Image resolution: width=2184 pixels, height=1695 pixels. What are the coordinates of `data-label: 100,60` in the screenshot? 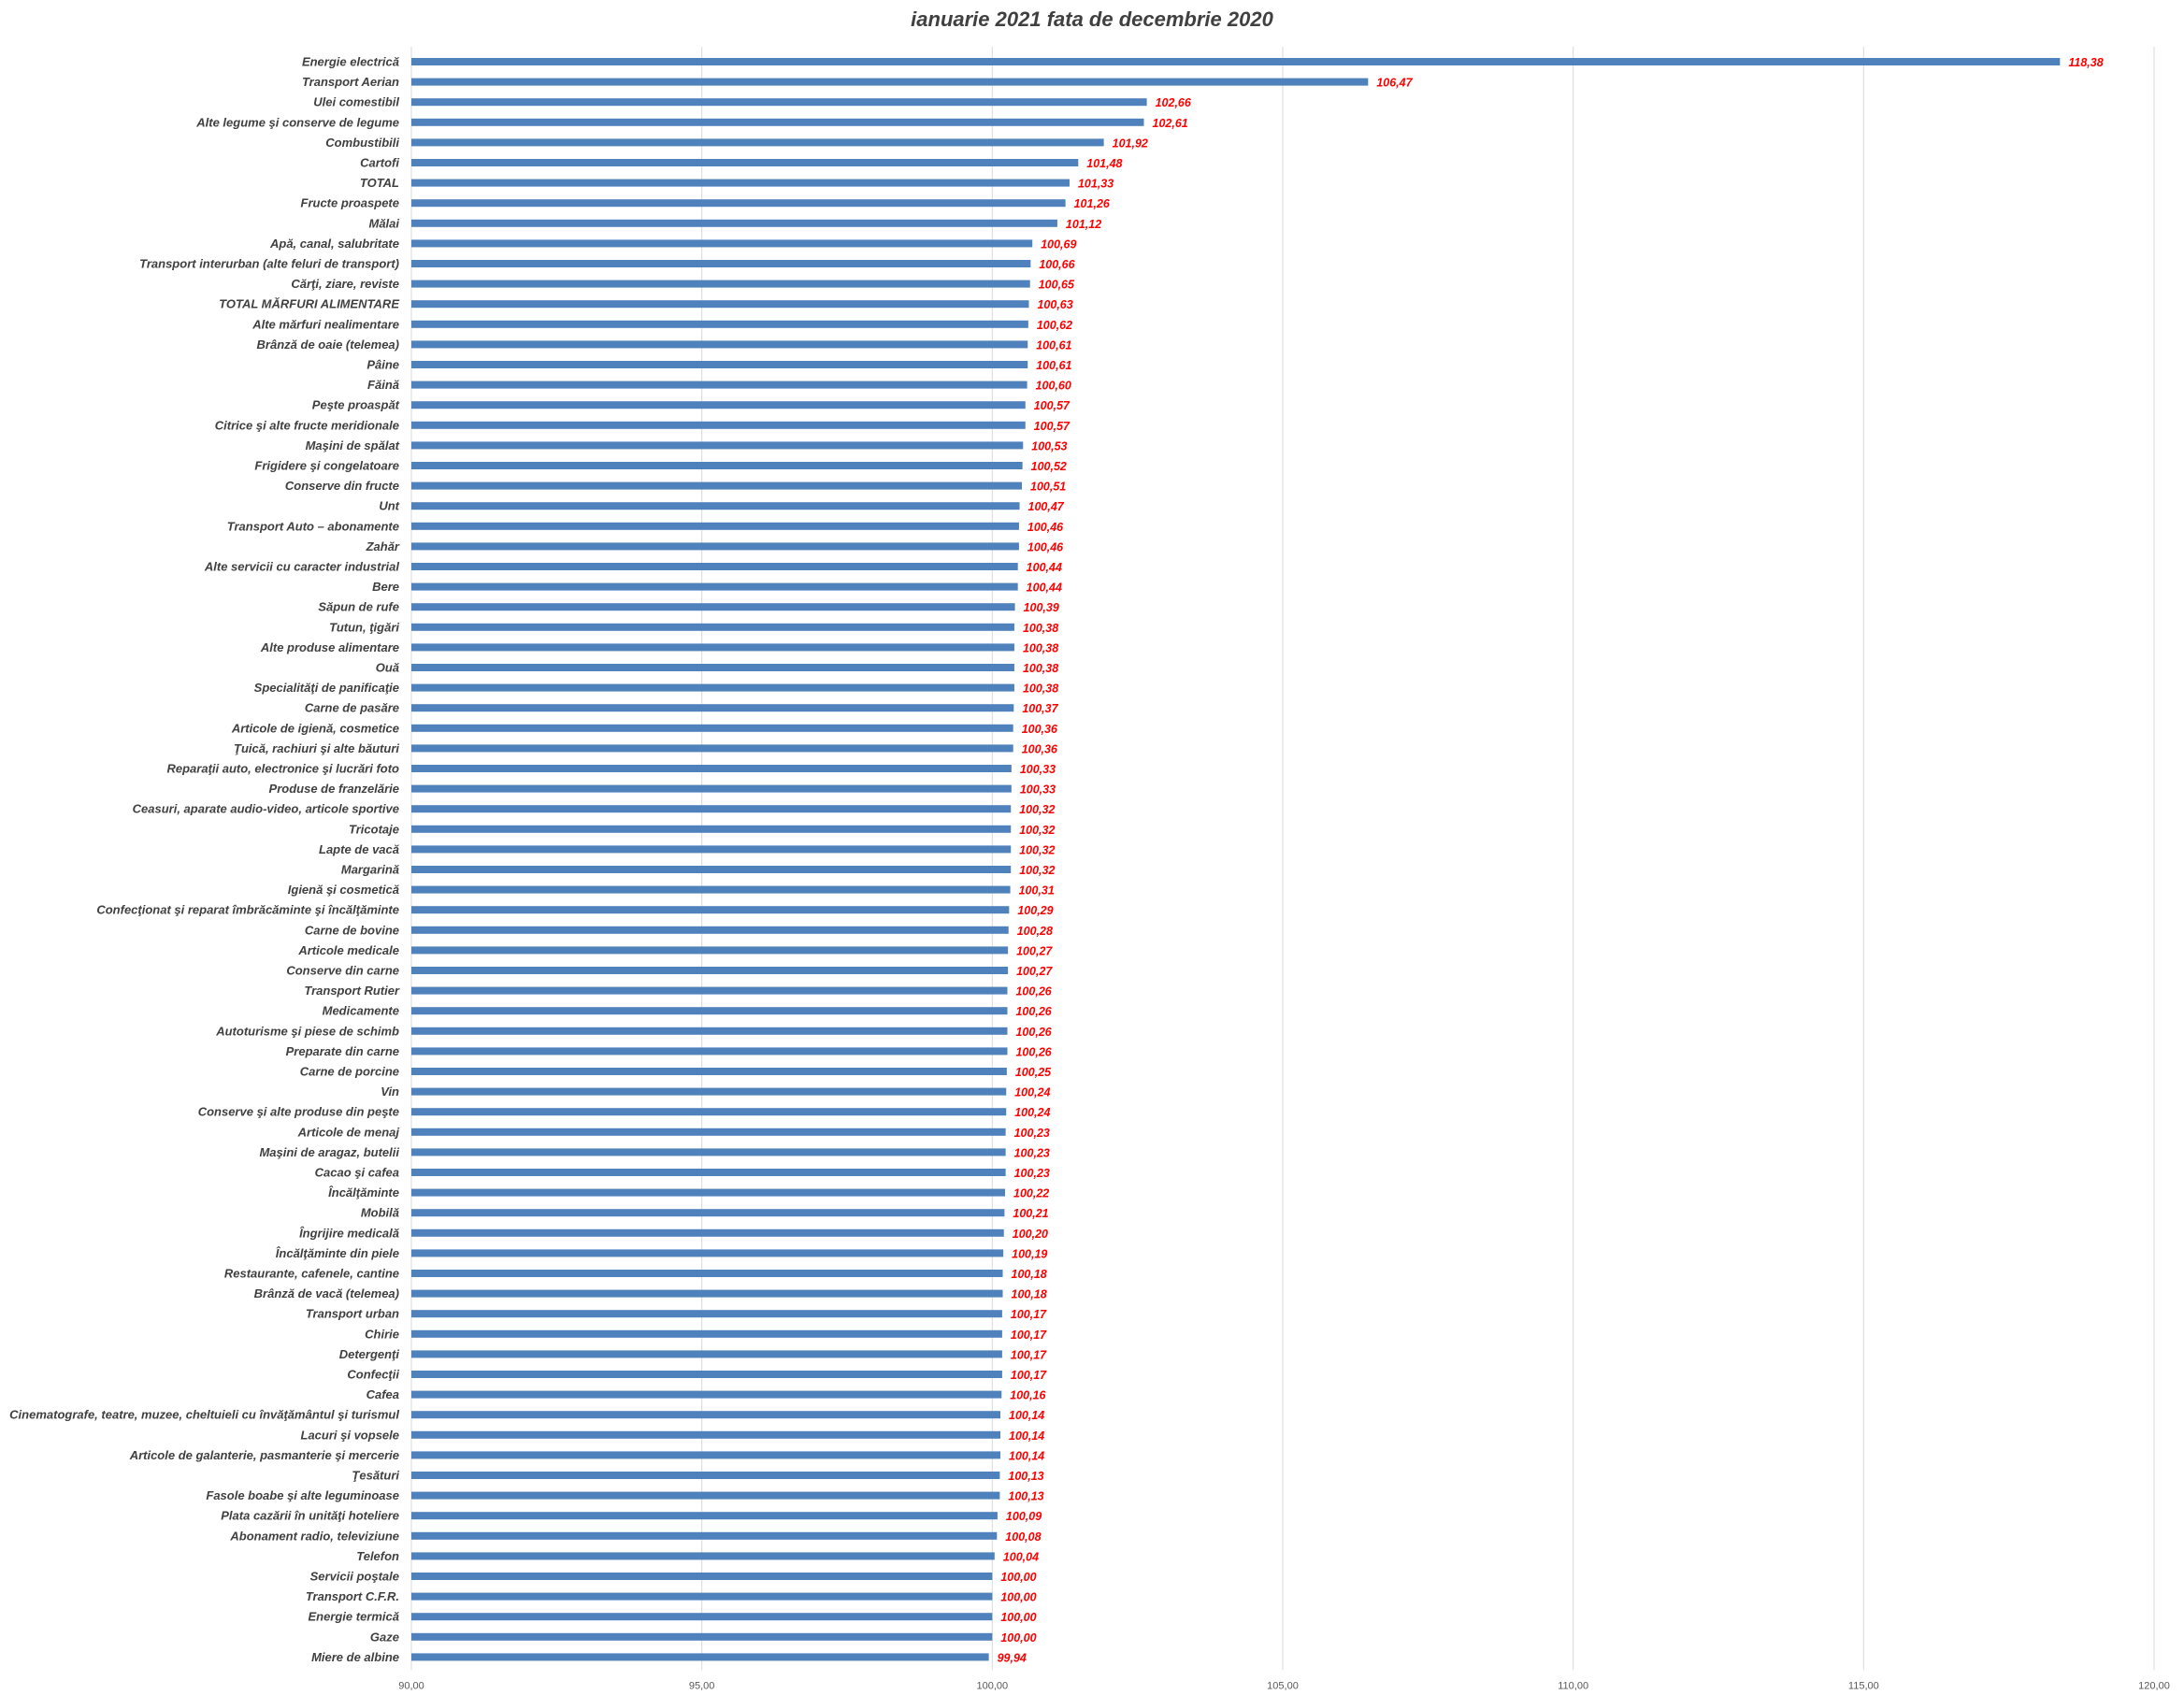 It's located at (1053, 386).